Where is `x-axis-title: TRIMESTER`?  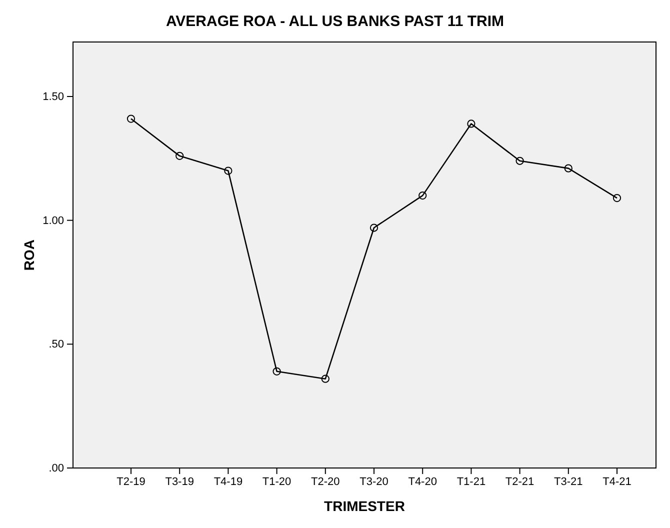
x-axis-title: TRIMESTER is located at coordinates (364, 506).